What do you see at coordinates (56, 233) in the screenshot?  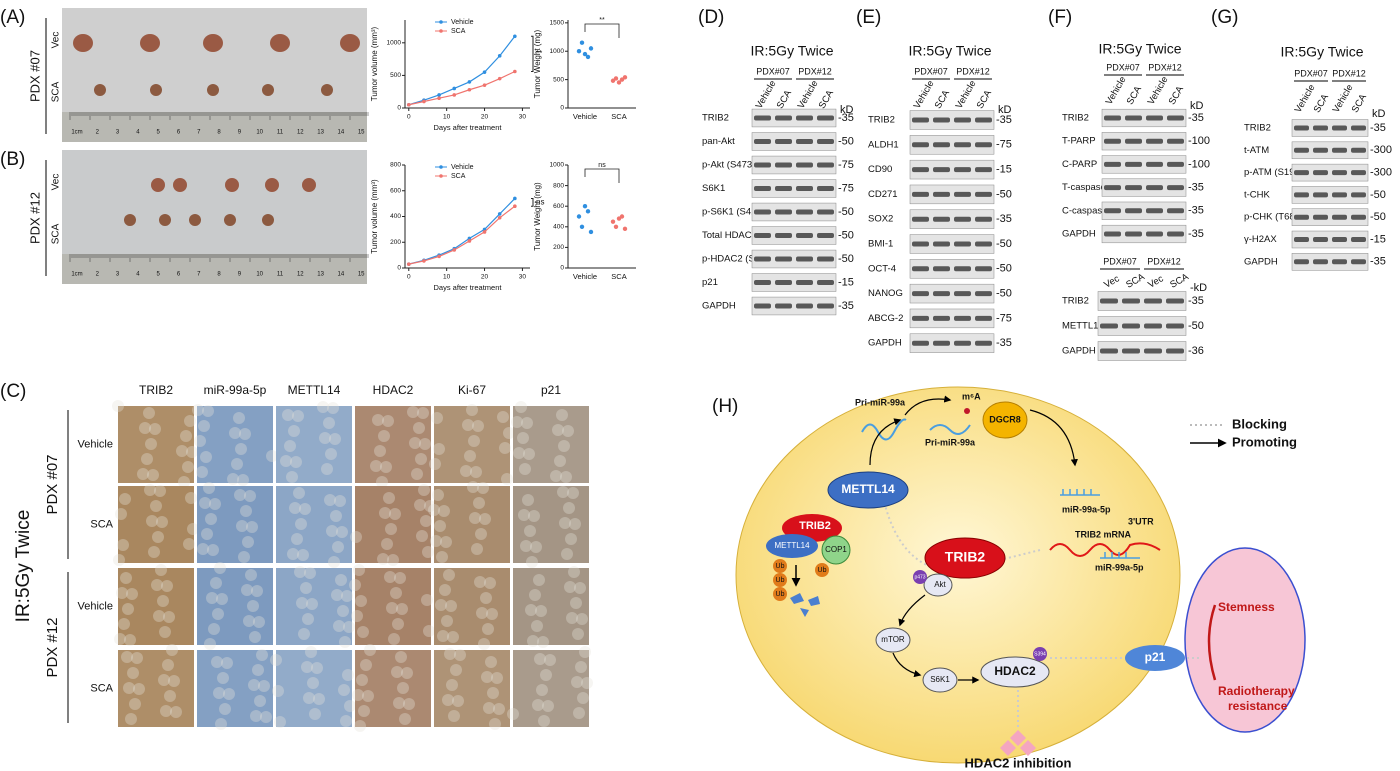 I see `row-label: SCA` at bounding box center [56, 233].